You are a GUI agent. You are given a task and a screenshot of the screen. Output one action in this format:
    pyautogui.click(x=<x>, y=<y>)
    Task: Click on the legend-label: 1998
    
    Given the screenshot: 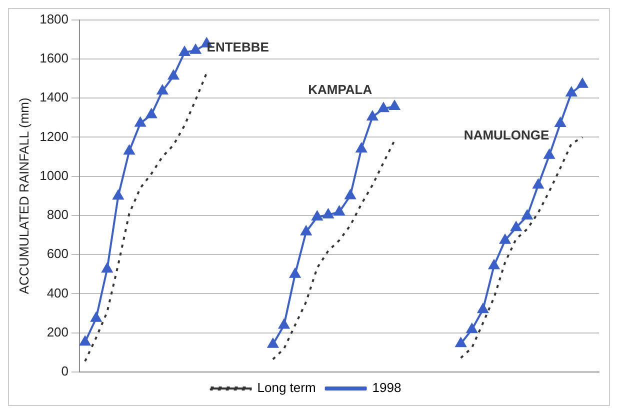 What is the action you would take?
    pyautogui.click(x=387, y=388)
    